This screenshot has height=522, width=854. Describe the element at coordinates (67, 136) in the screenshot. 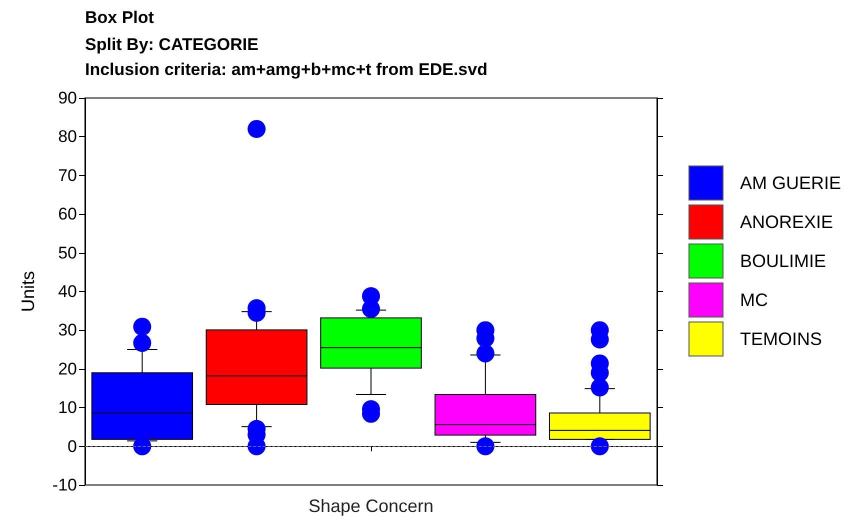

I see `y-tick-label: 80` at that location.